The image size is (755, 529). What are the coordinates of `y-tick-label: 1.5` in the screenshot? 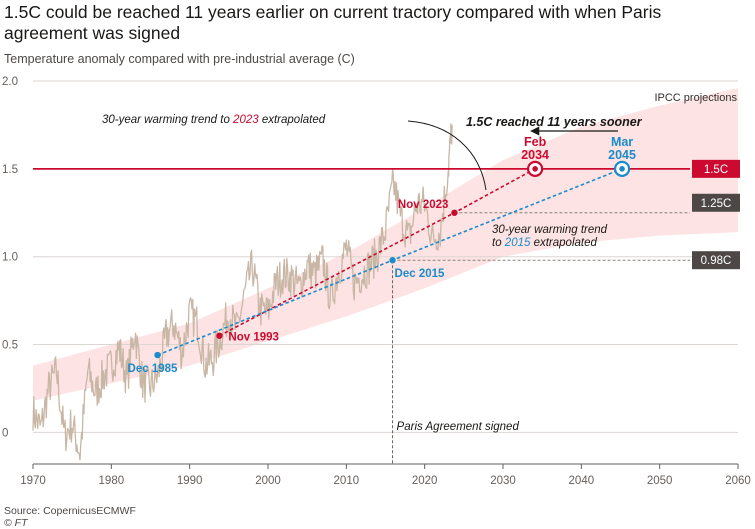 It's located at (10, 170).